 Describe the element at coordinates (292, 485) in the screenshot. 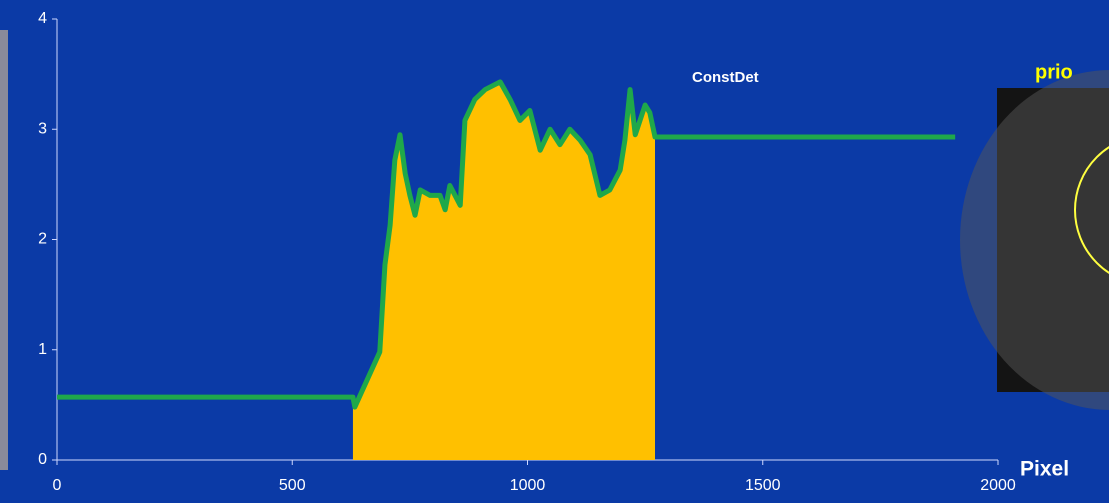

I see `x-tick-label: 500` at that location.